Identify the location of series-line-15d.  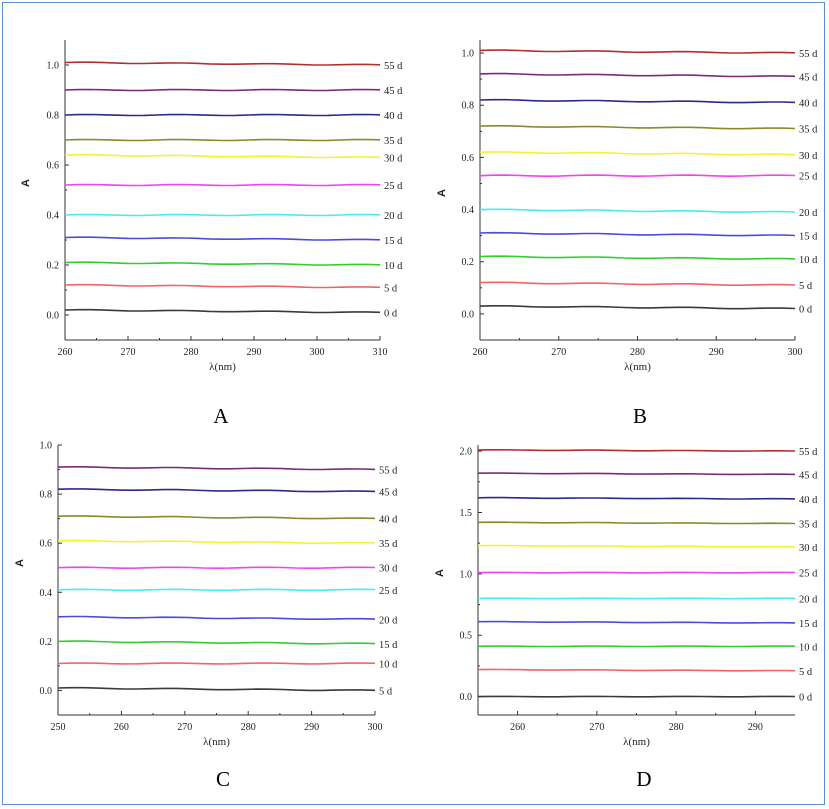
(637, 234).